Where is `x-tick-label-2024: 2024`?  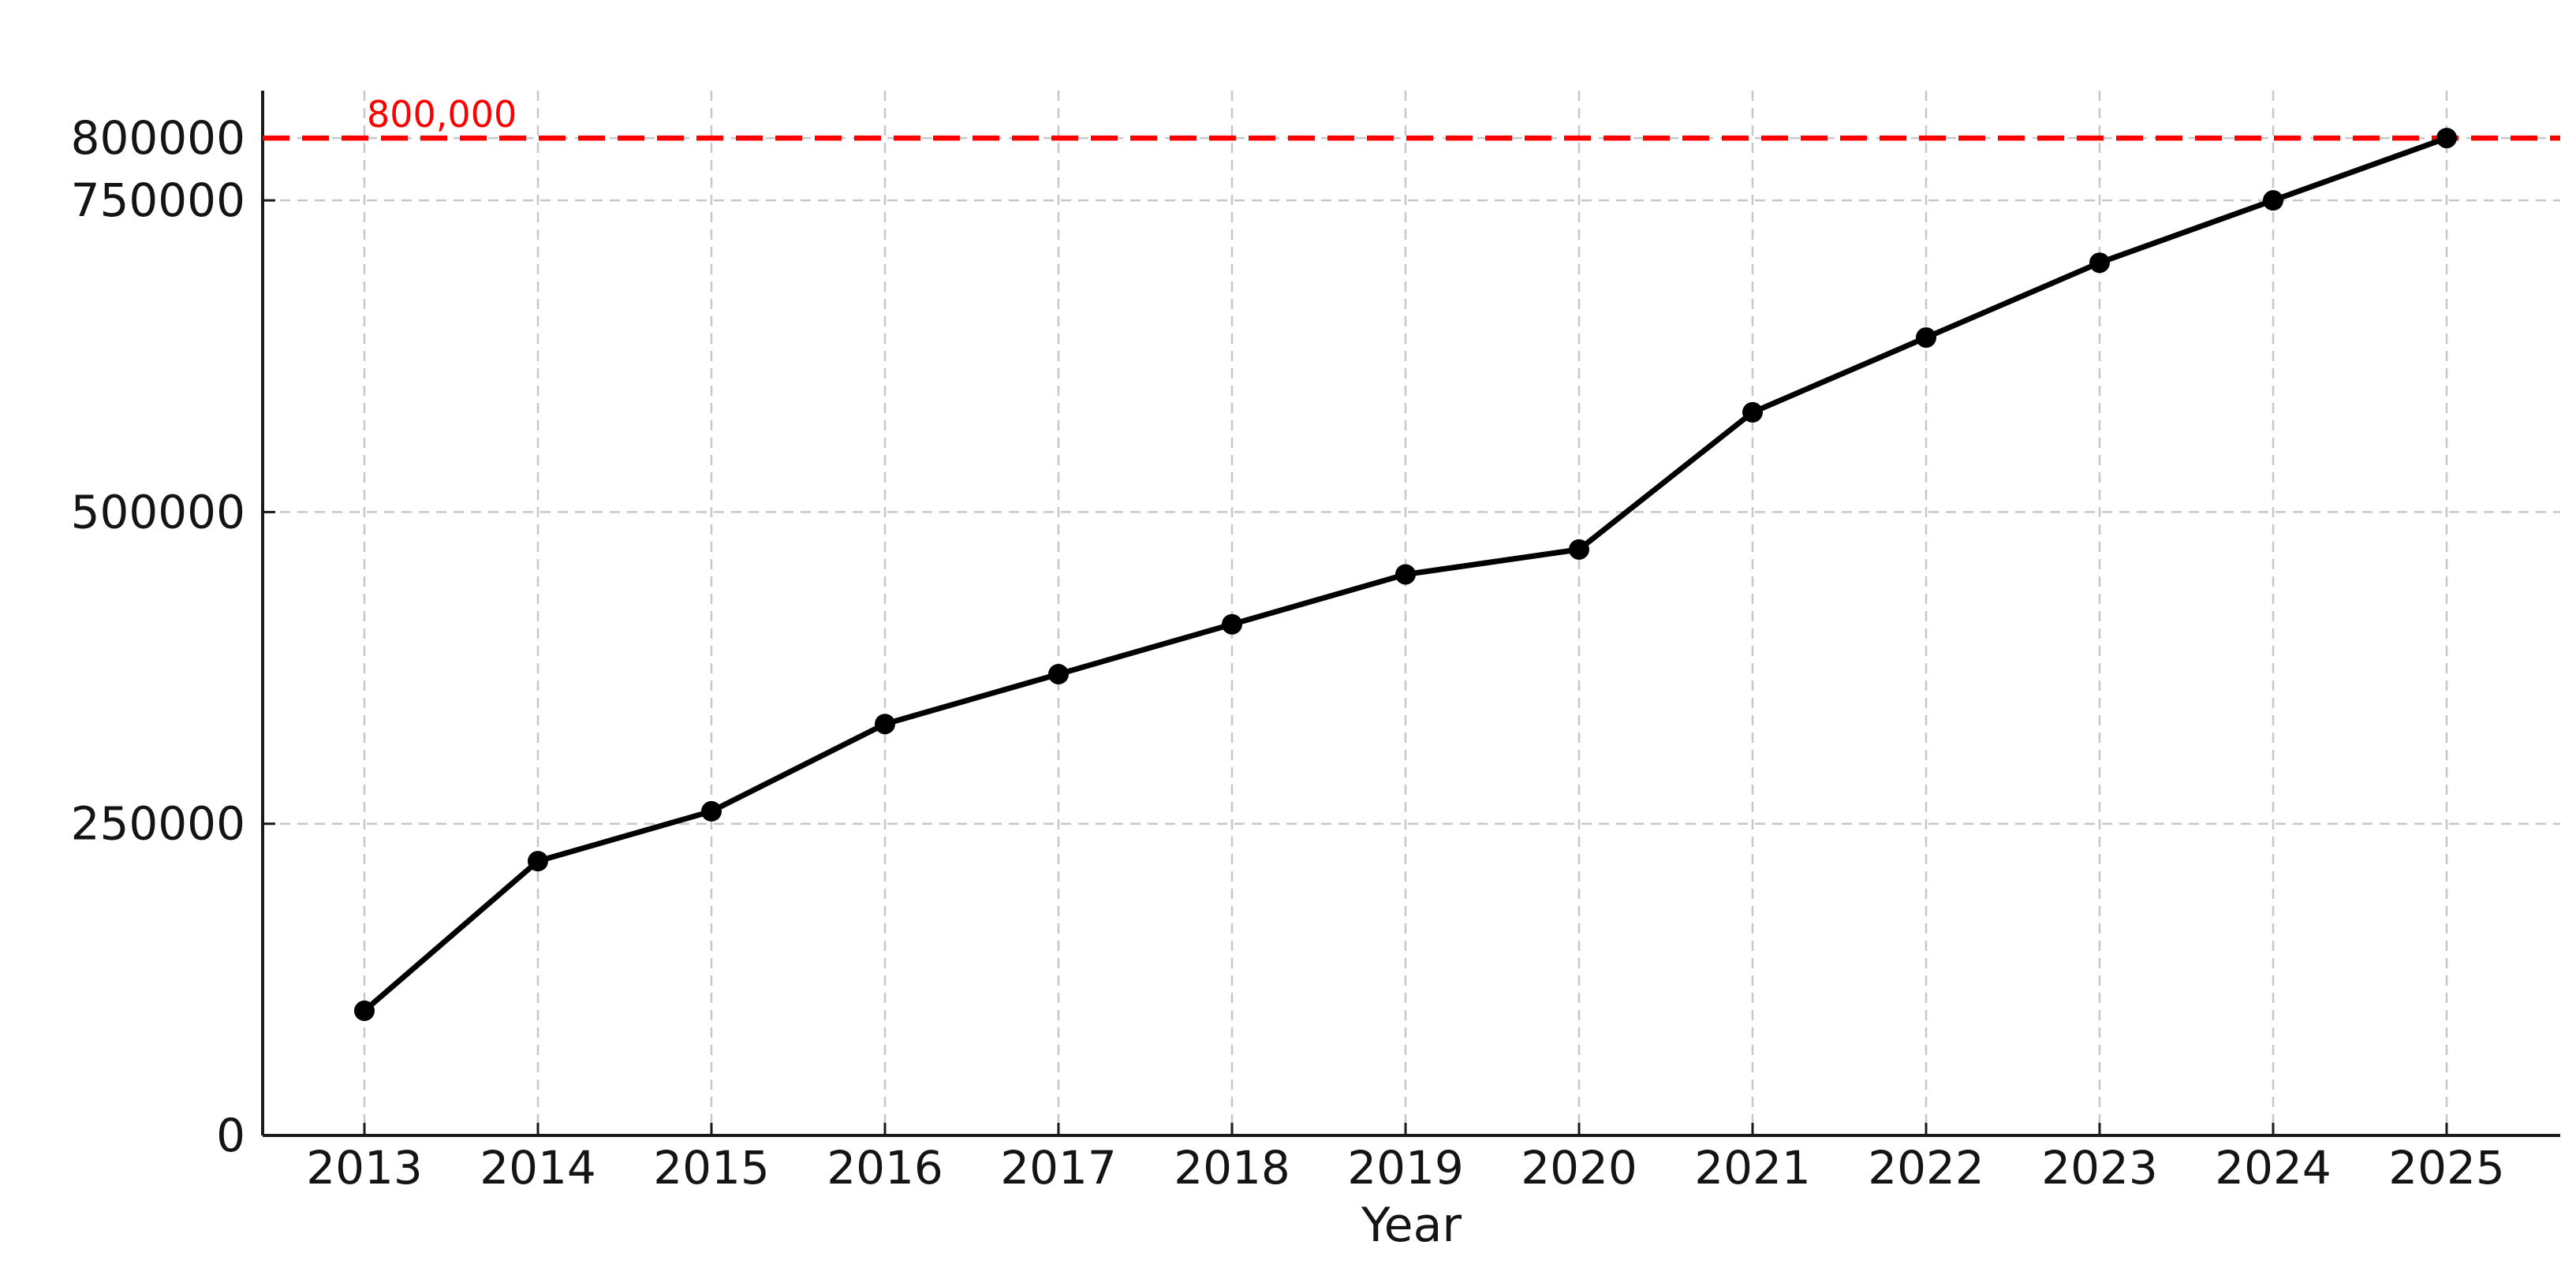 x-tick-label-2024: 2024 is located at coordinates (2273, 1168).